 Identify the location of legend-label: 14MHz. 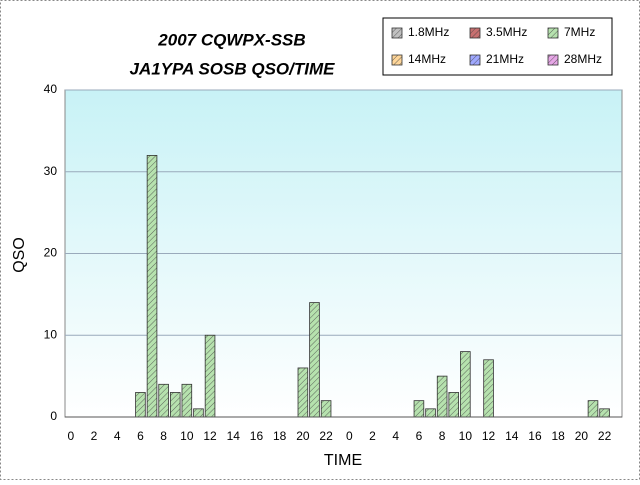
(427, 59).